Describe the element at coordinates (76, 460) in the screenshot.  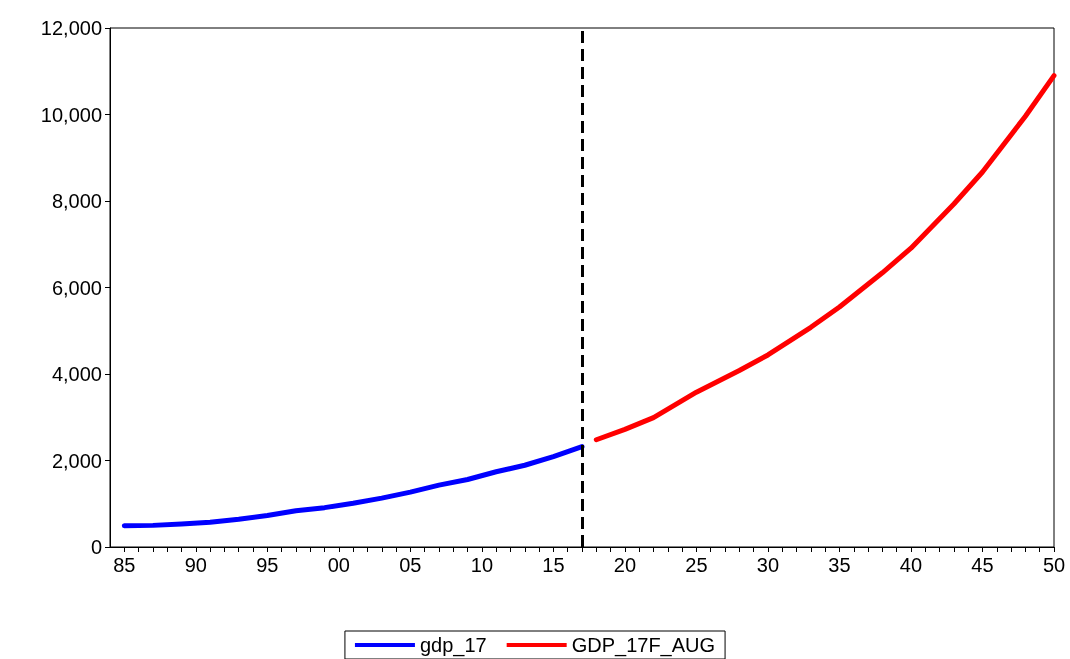
I see `y-tick-label: 2,000` at that location.